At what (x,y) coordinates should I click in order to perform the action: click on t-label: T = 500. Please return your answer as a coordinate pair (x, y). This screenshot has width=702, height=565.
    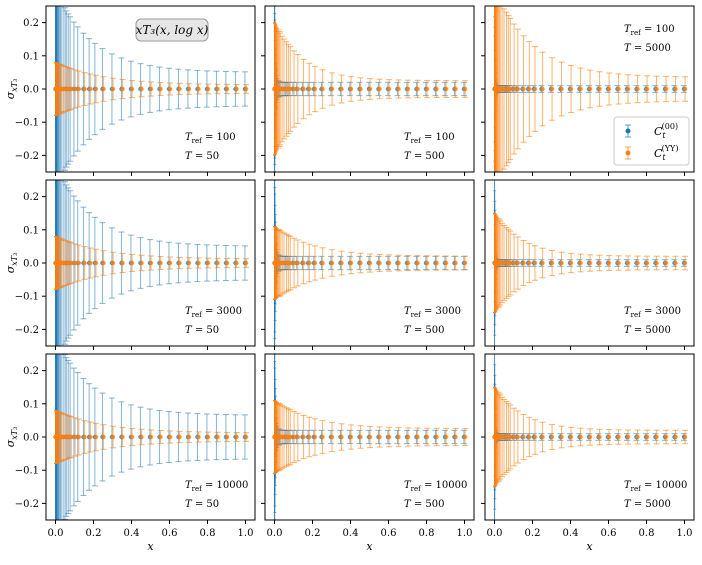
    Looking at the image, I should click on (424, 156).